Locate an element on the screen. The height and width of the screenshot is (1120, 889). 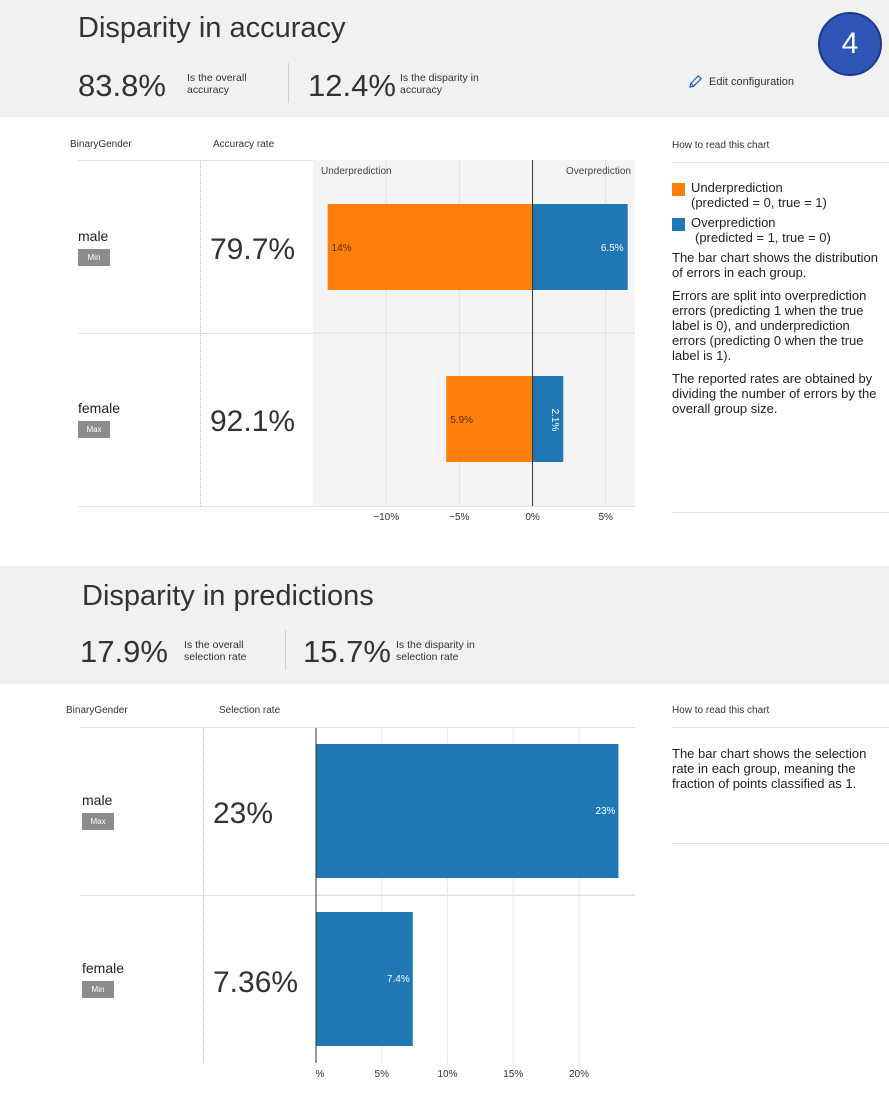
x-tick-label: 10% is located at coordinates (447, 1074).